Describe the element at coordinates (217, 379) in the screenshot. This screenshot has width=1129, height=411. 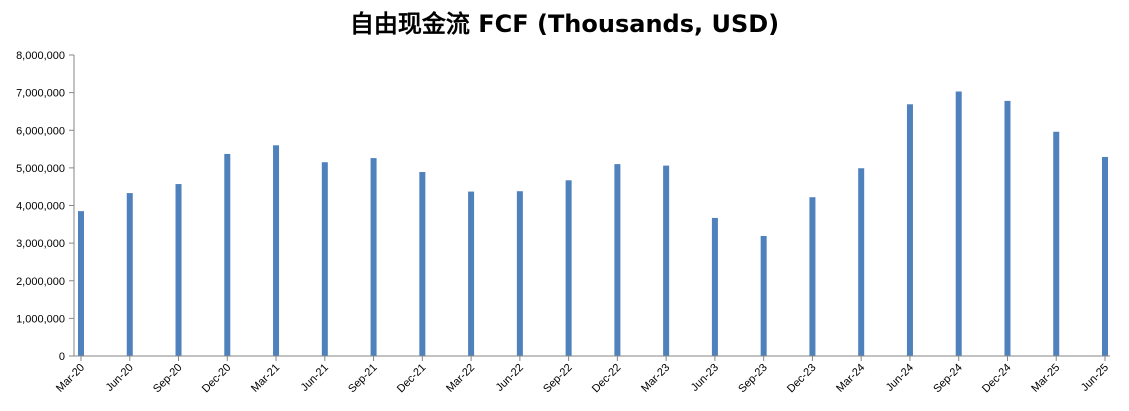
I see `x-tick-label: Dec-20` at that location.